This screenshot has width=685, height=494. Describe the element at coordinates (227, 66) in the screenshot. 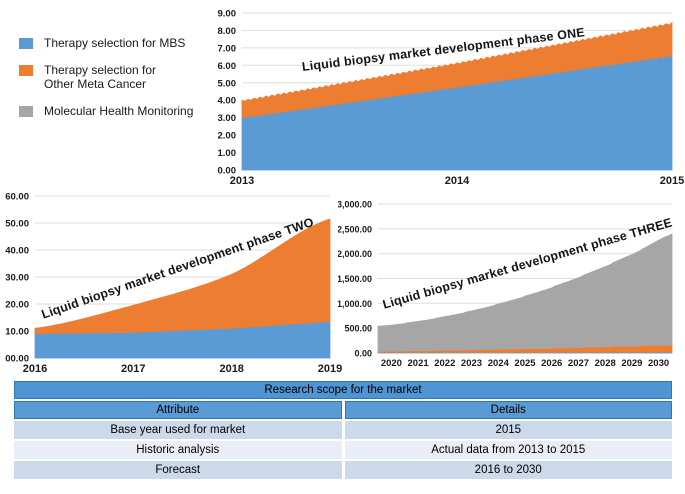

I see `svg-text: 6.00` at that location.